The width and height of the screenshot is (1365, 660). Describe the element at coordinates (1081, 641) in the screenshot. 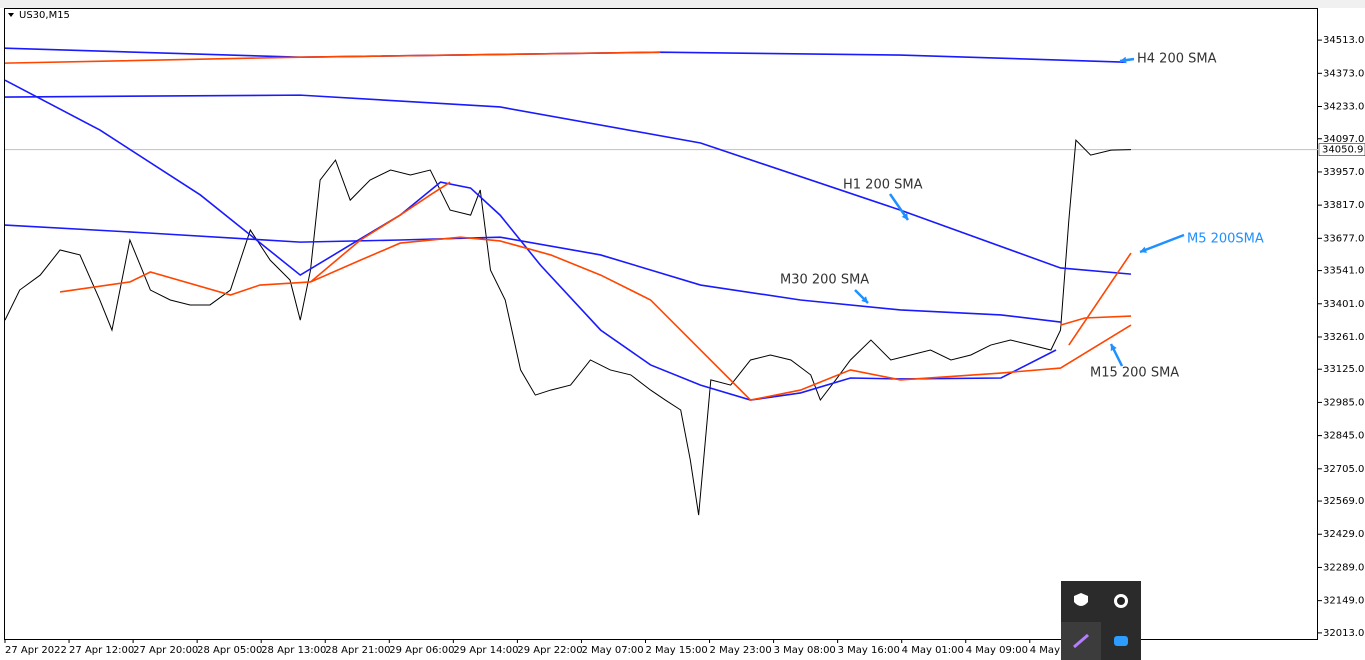

I see `pen-icon` at that location.